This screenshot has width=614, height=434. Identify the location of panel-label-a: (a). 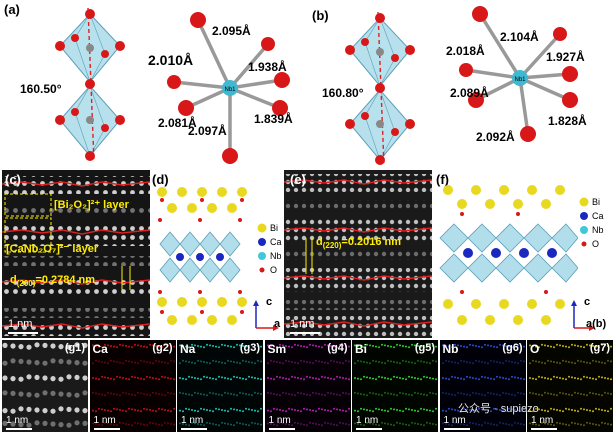
(12, 9).